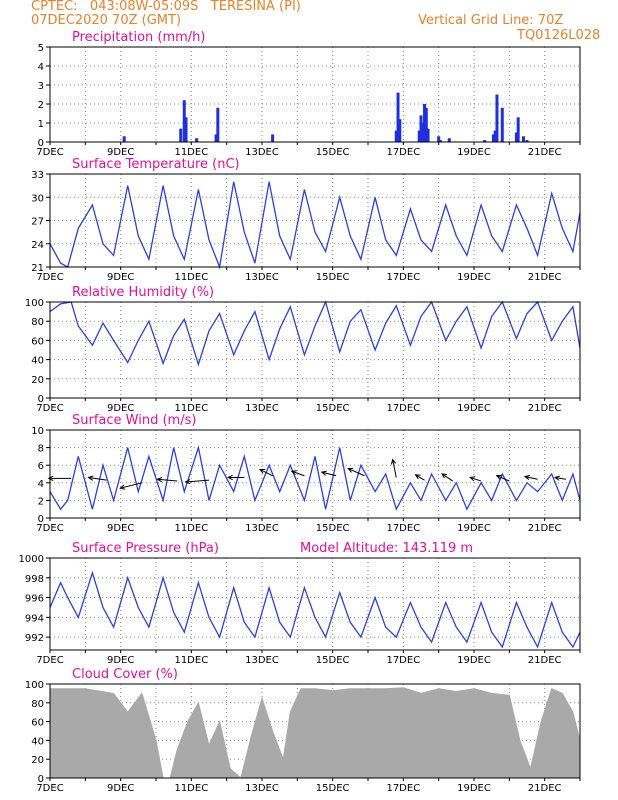 This screenshot has width=618, height=800. Describe the element at coordinates (37, 431) in the screenshot. I see `y-tick-label: 10` at that location.